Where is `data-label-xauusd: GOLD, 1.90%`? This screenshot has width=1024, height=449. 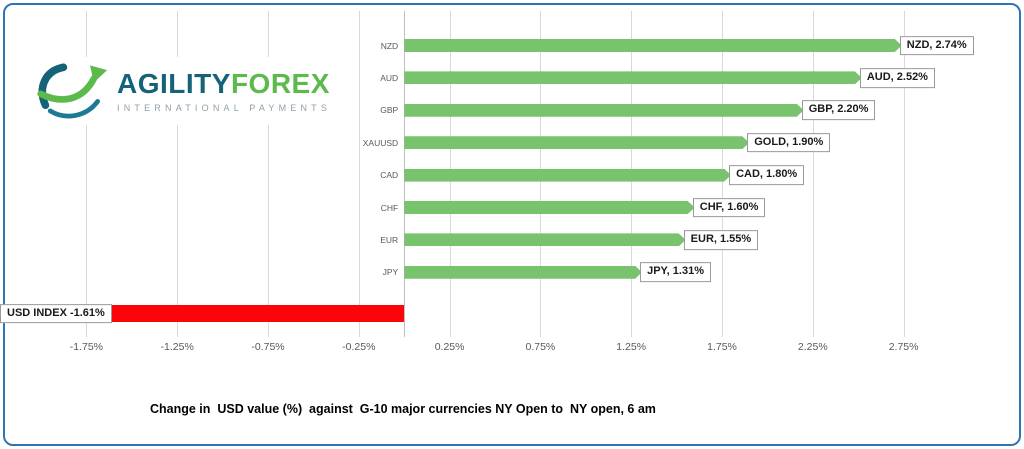 data-label-xauusd: GOLD, 1.90% is located at coordinates (789, 142).